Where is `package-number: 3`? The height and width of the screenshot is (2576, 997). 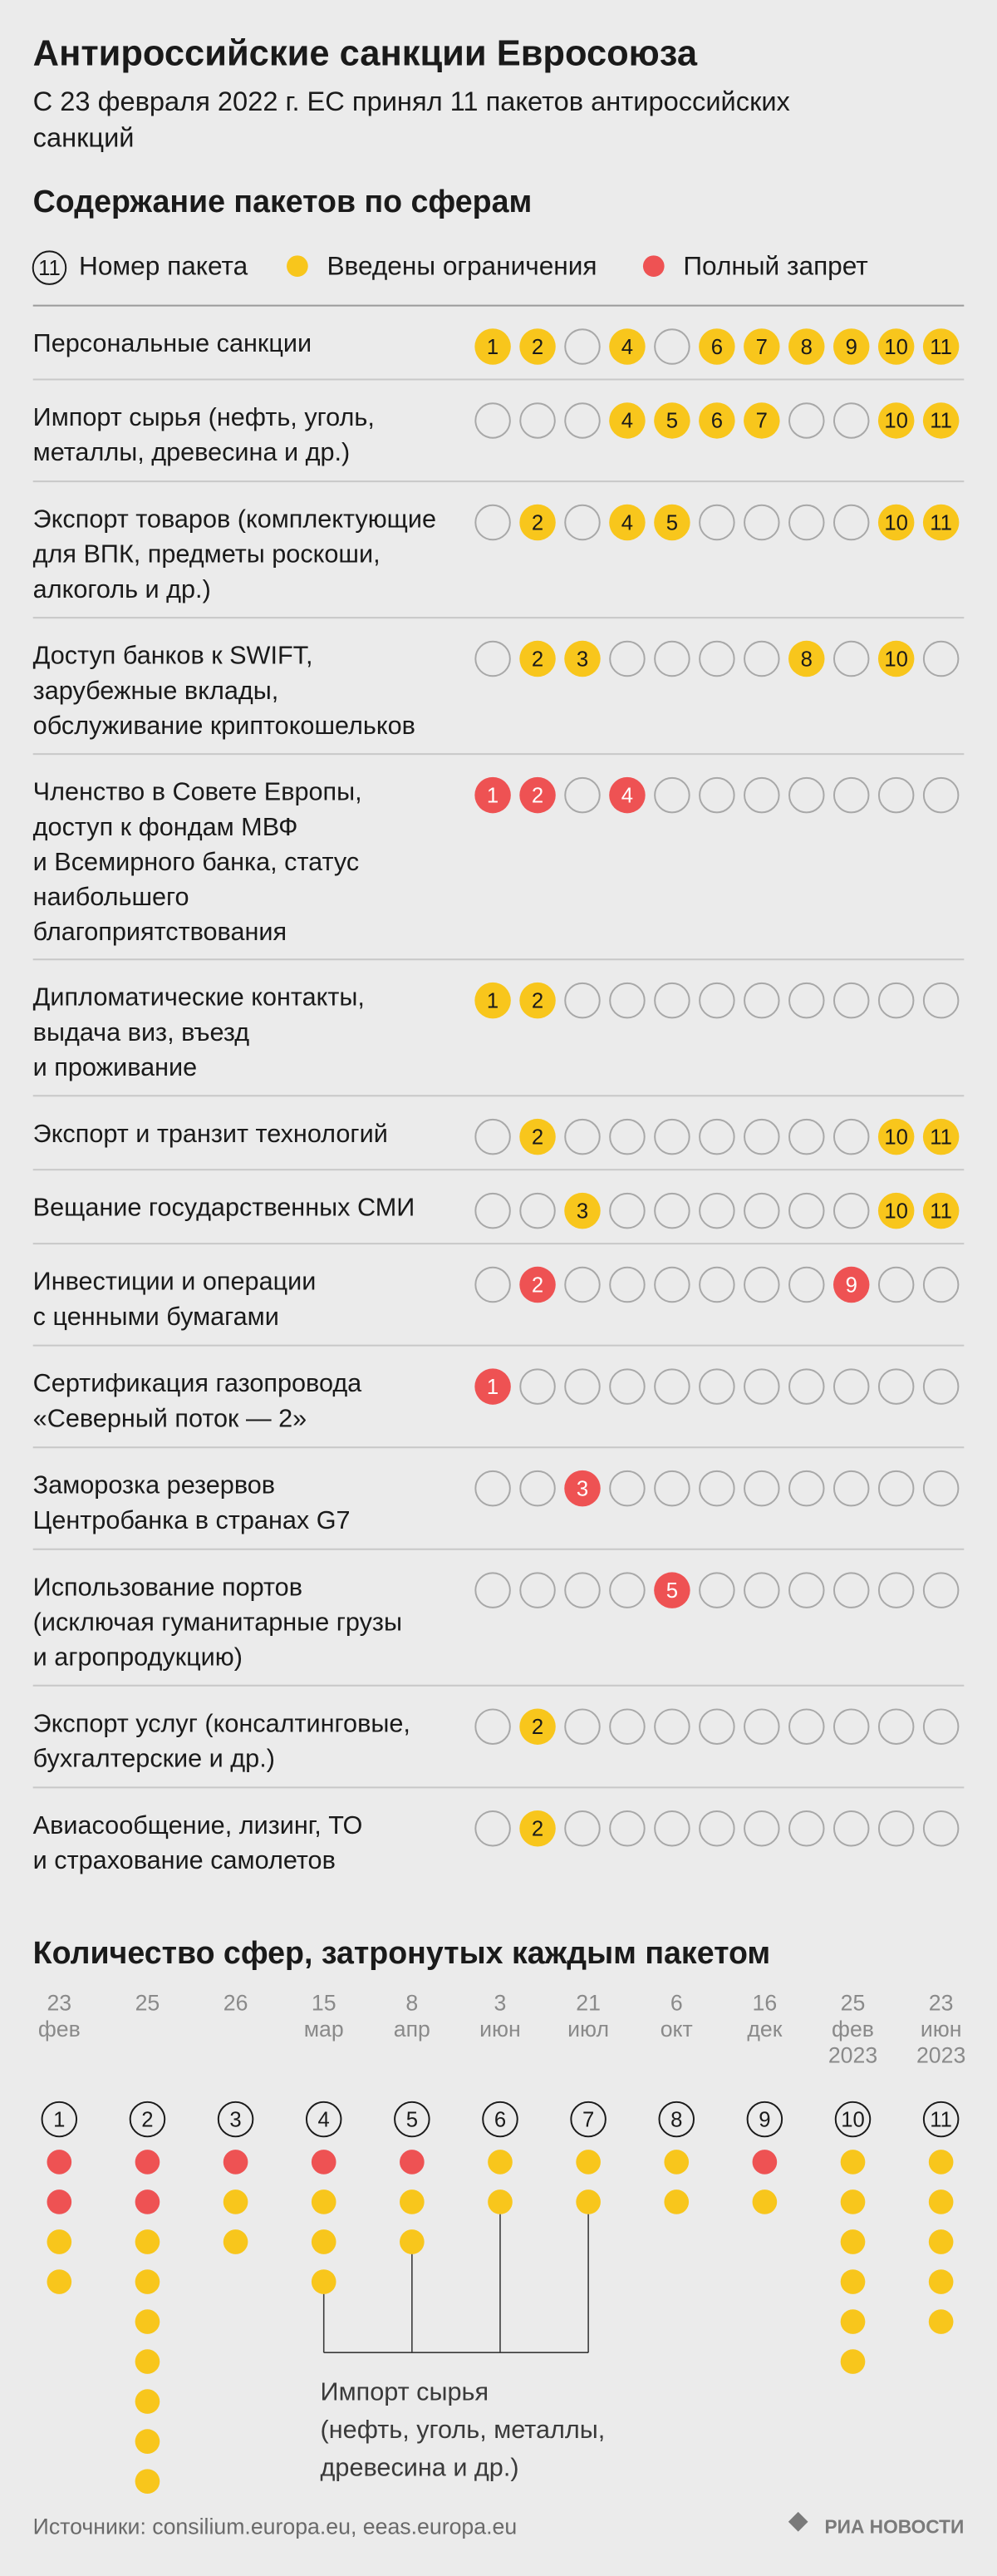 package-number: 3 is located at coordinates (235, 2119).